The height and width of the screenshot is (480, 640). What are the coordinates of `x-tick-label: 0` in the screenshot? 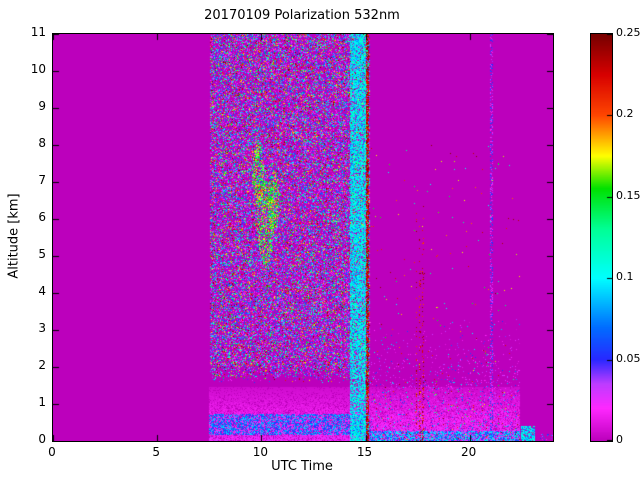 It's located at (52, 452).